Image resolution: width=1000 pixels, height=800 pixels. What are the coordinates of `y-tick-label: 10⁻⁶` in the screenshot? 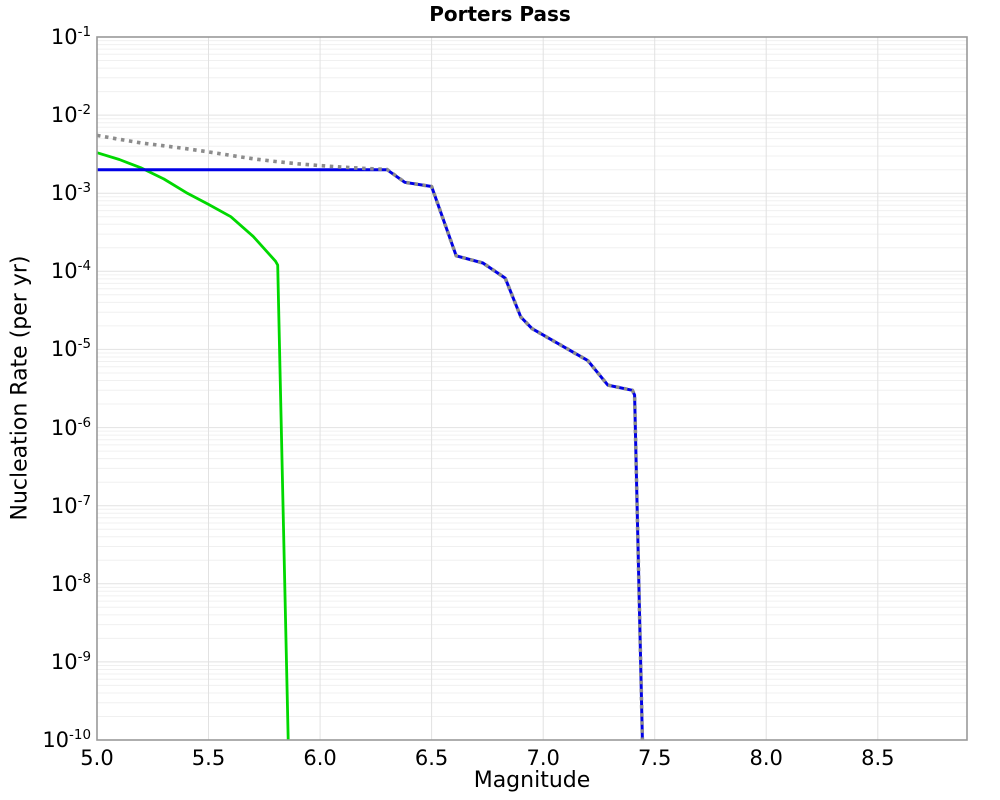 It's located at (70, 427).